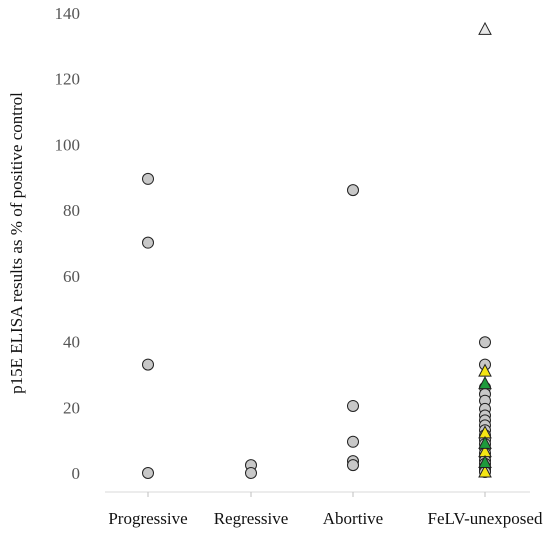 Image resolution: width=550 pixels, height=533 pixels. I want to click on data-point-triangle-white, so click(485, 28).